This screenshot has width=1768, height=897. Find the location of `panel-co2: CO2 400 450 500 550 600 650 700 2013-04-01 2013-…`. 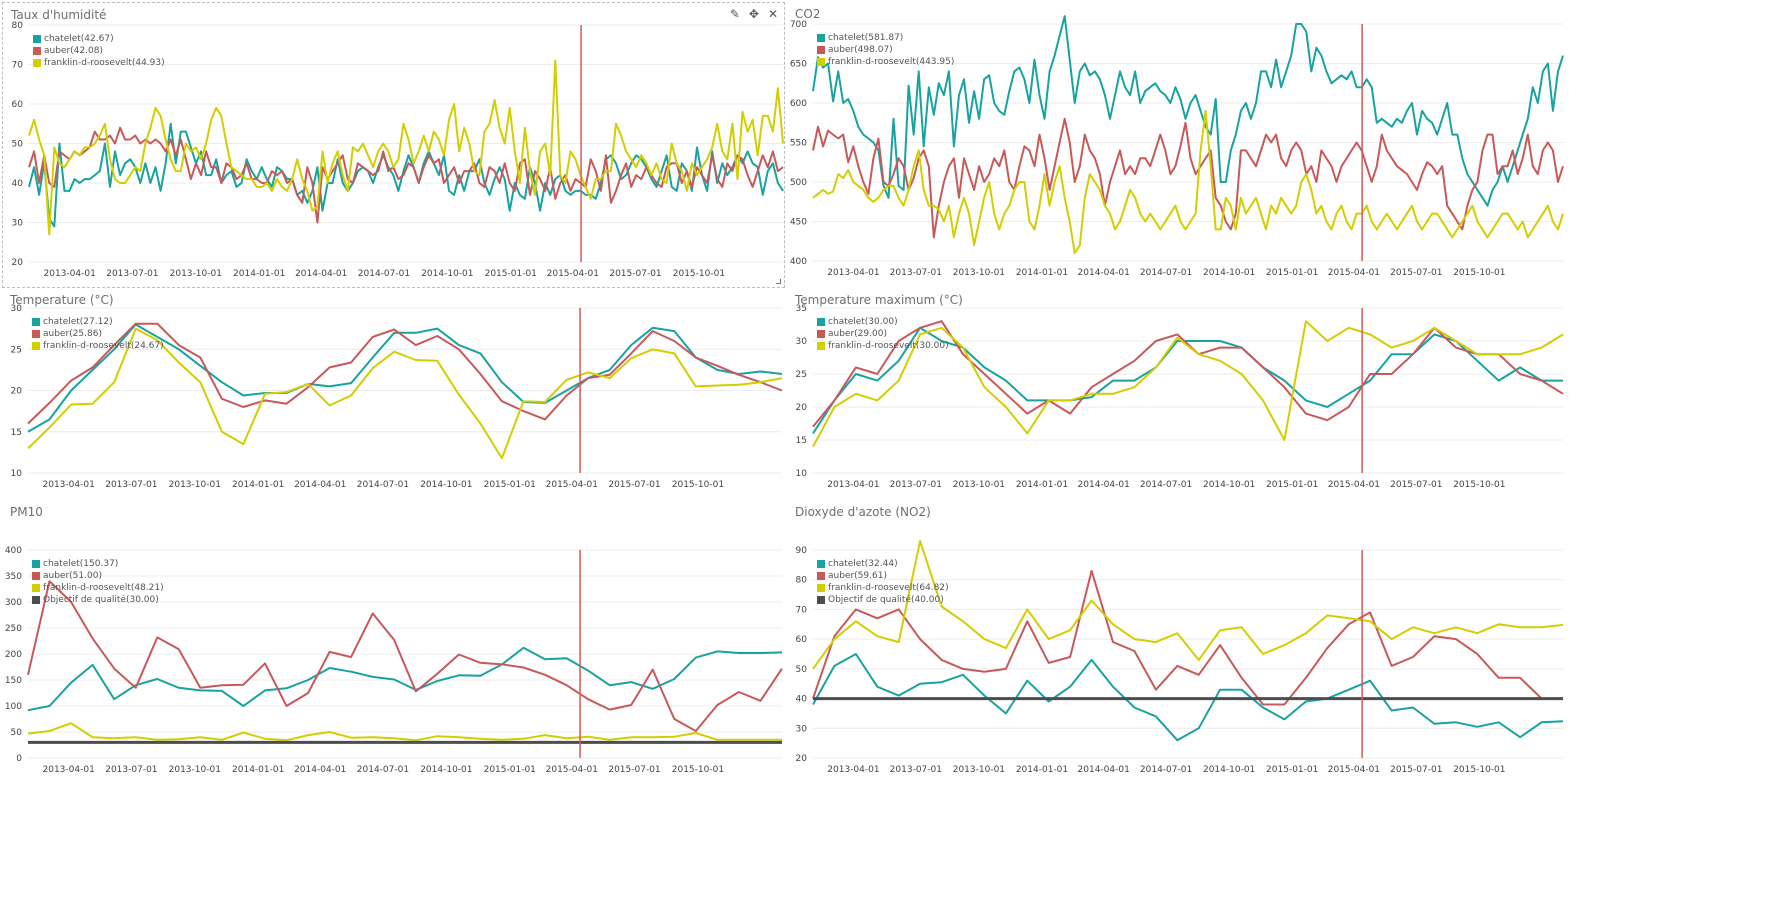

panel-co2: CO2 400 450 500 550 600 650 700 2013-04-01 2013-… is located at coordinates (1176, 145).